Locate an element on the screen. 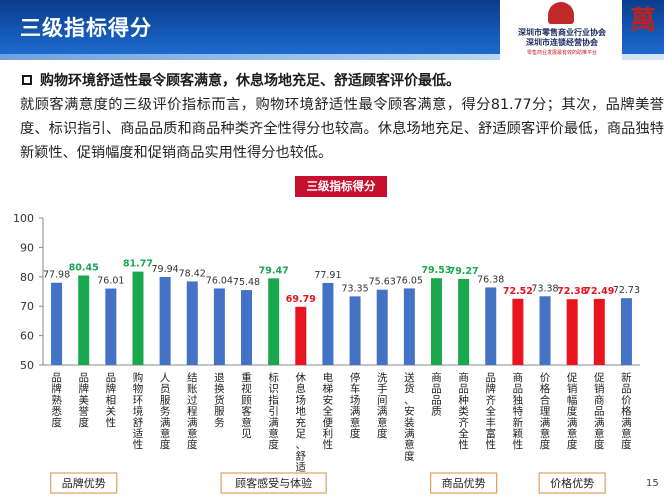 This screenshot has height=501, width=664. category-label: 商品品质 is located at coordinates (436, 394).